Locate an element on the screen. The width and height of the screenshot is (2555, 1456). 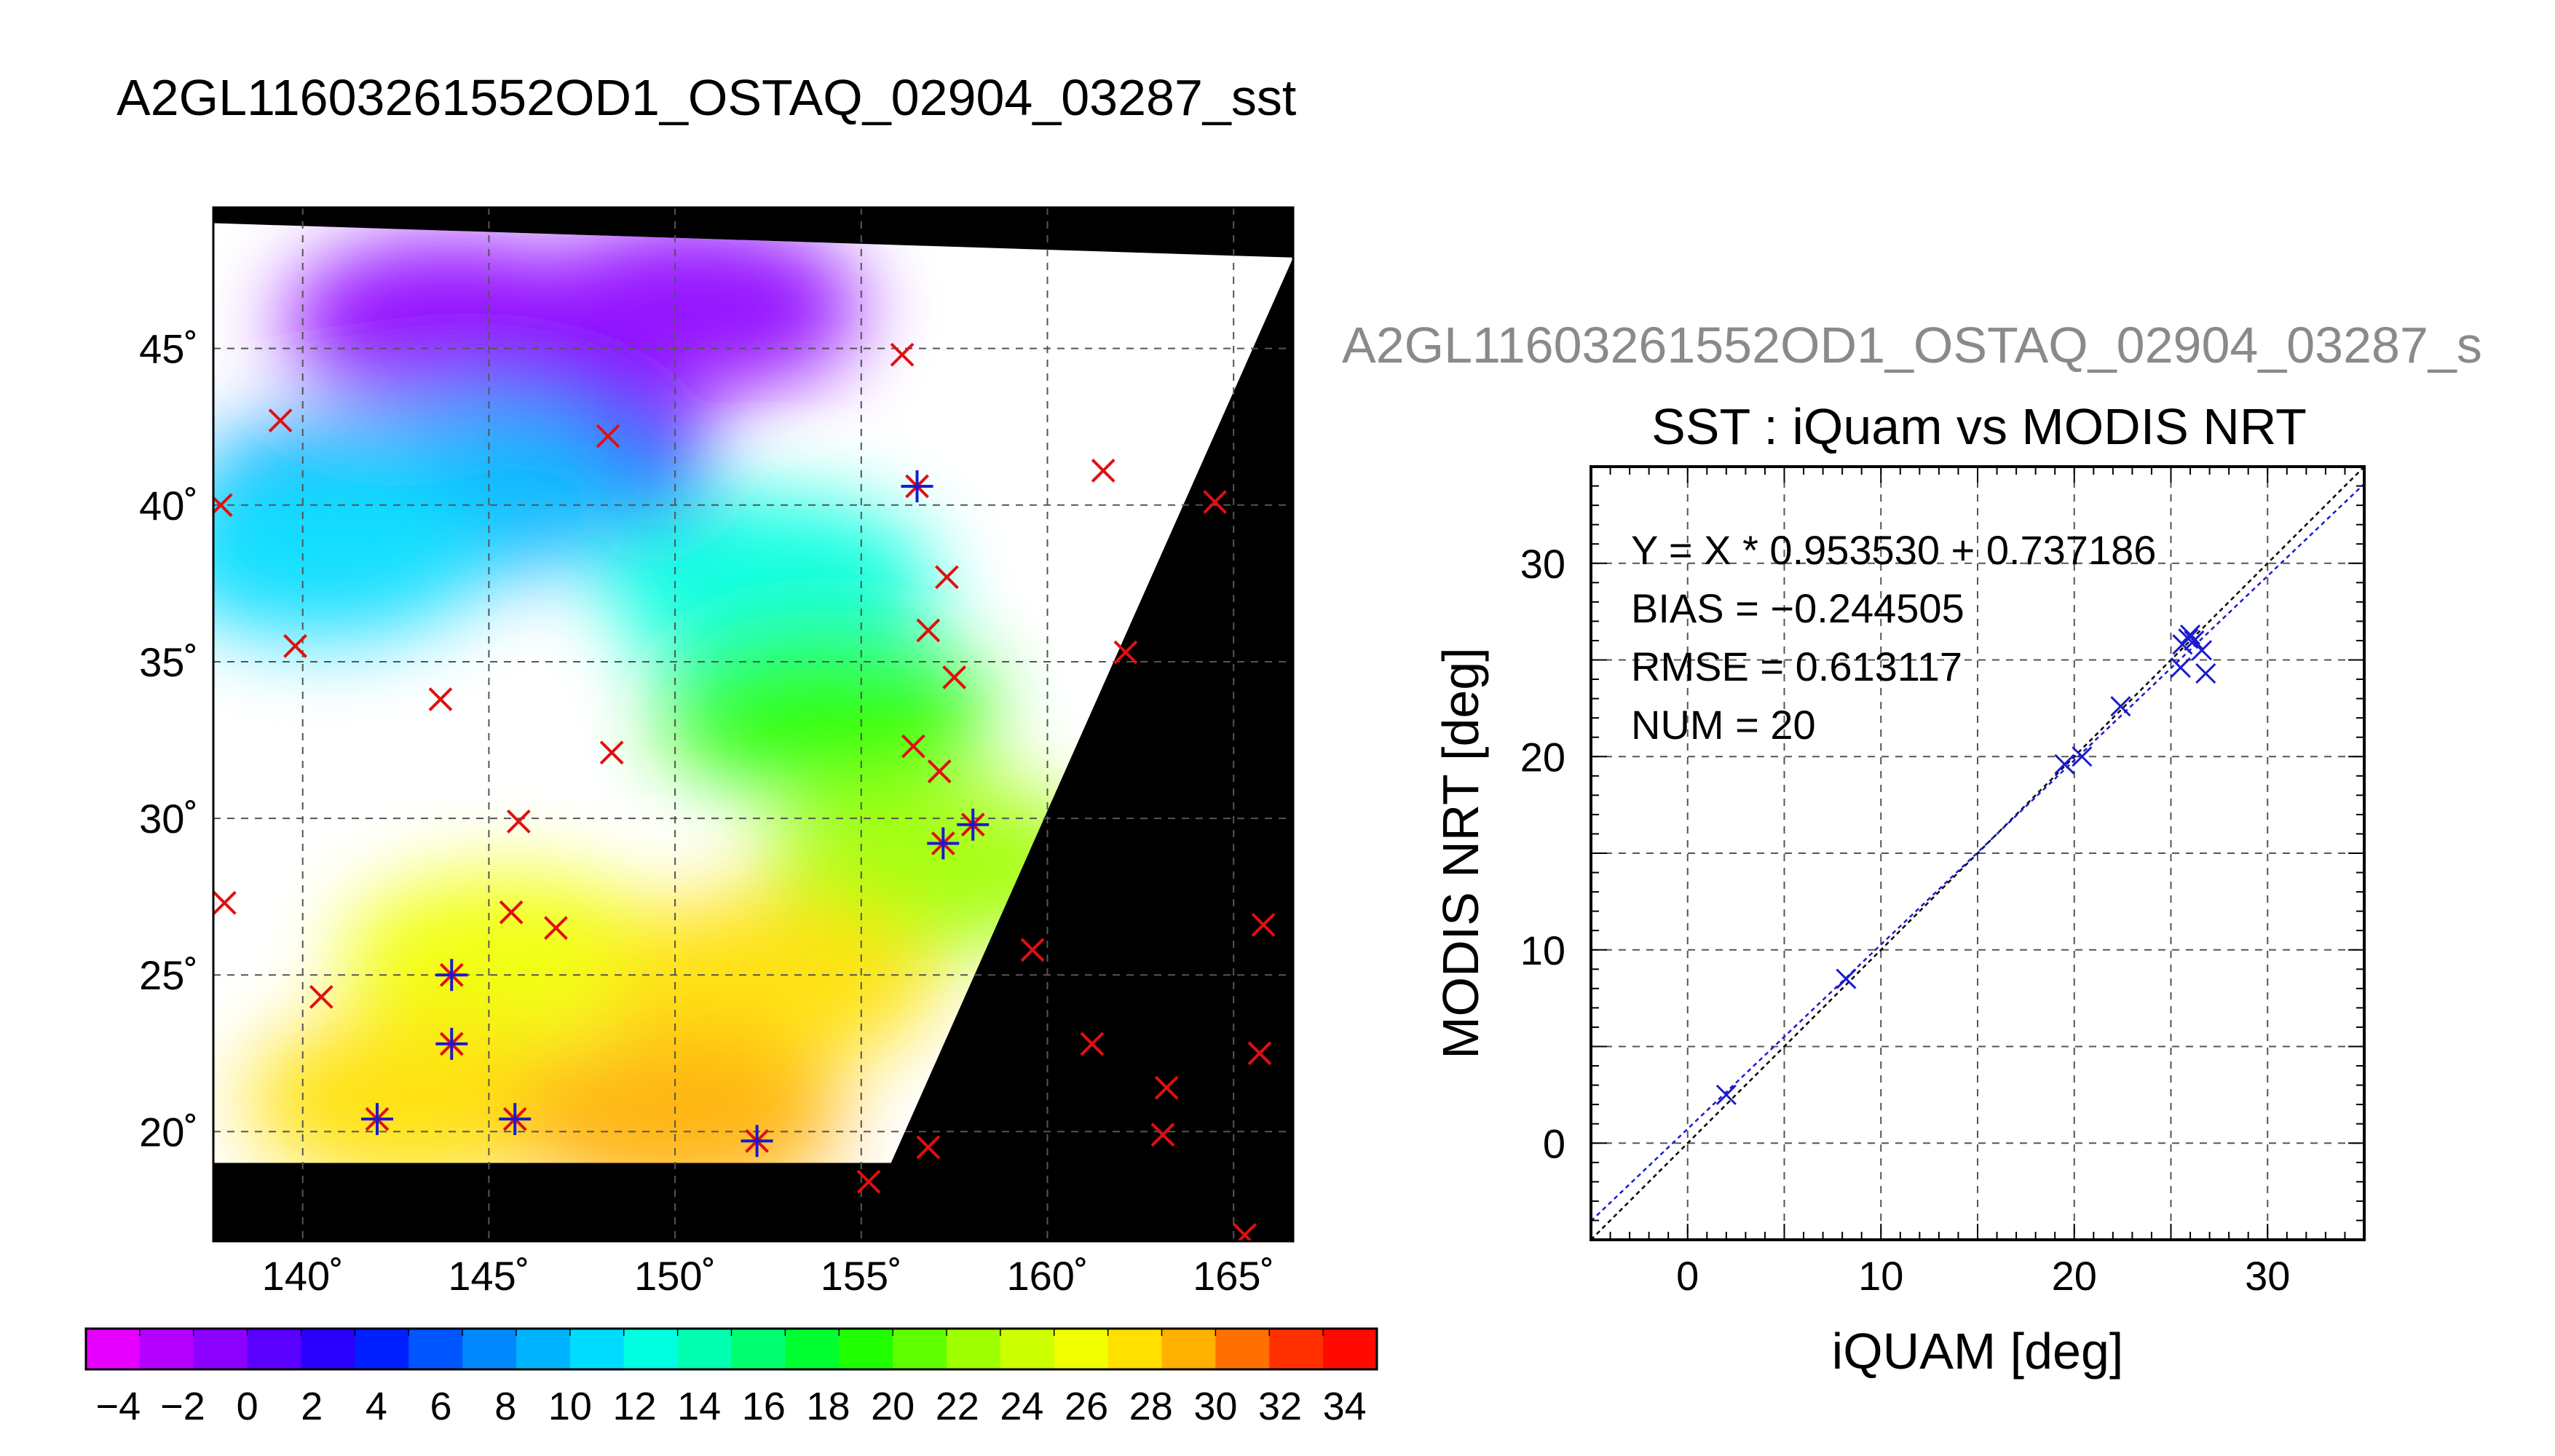
lat-tick-label: 45˚ is located at coordinates (168, 349).